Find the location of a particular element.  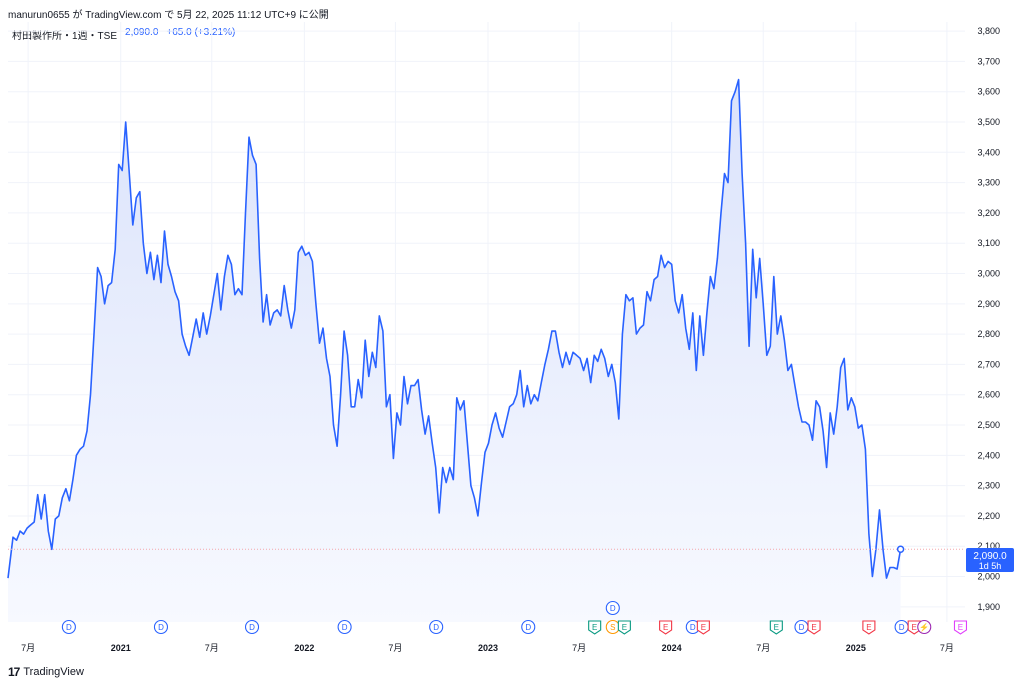

x-tick-label: 2021 is located at coordinates (121, 648).